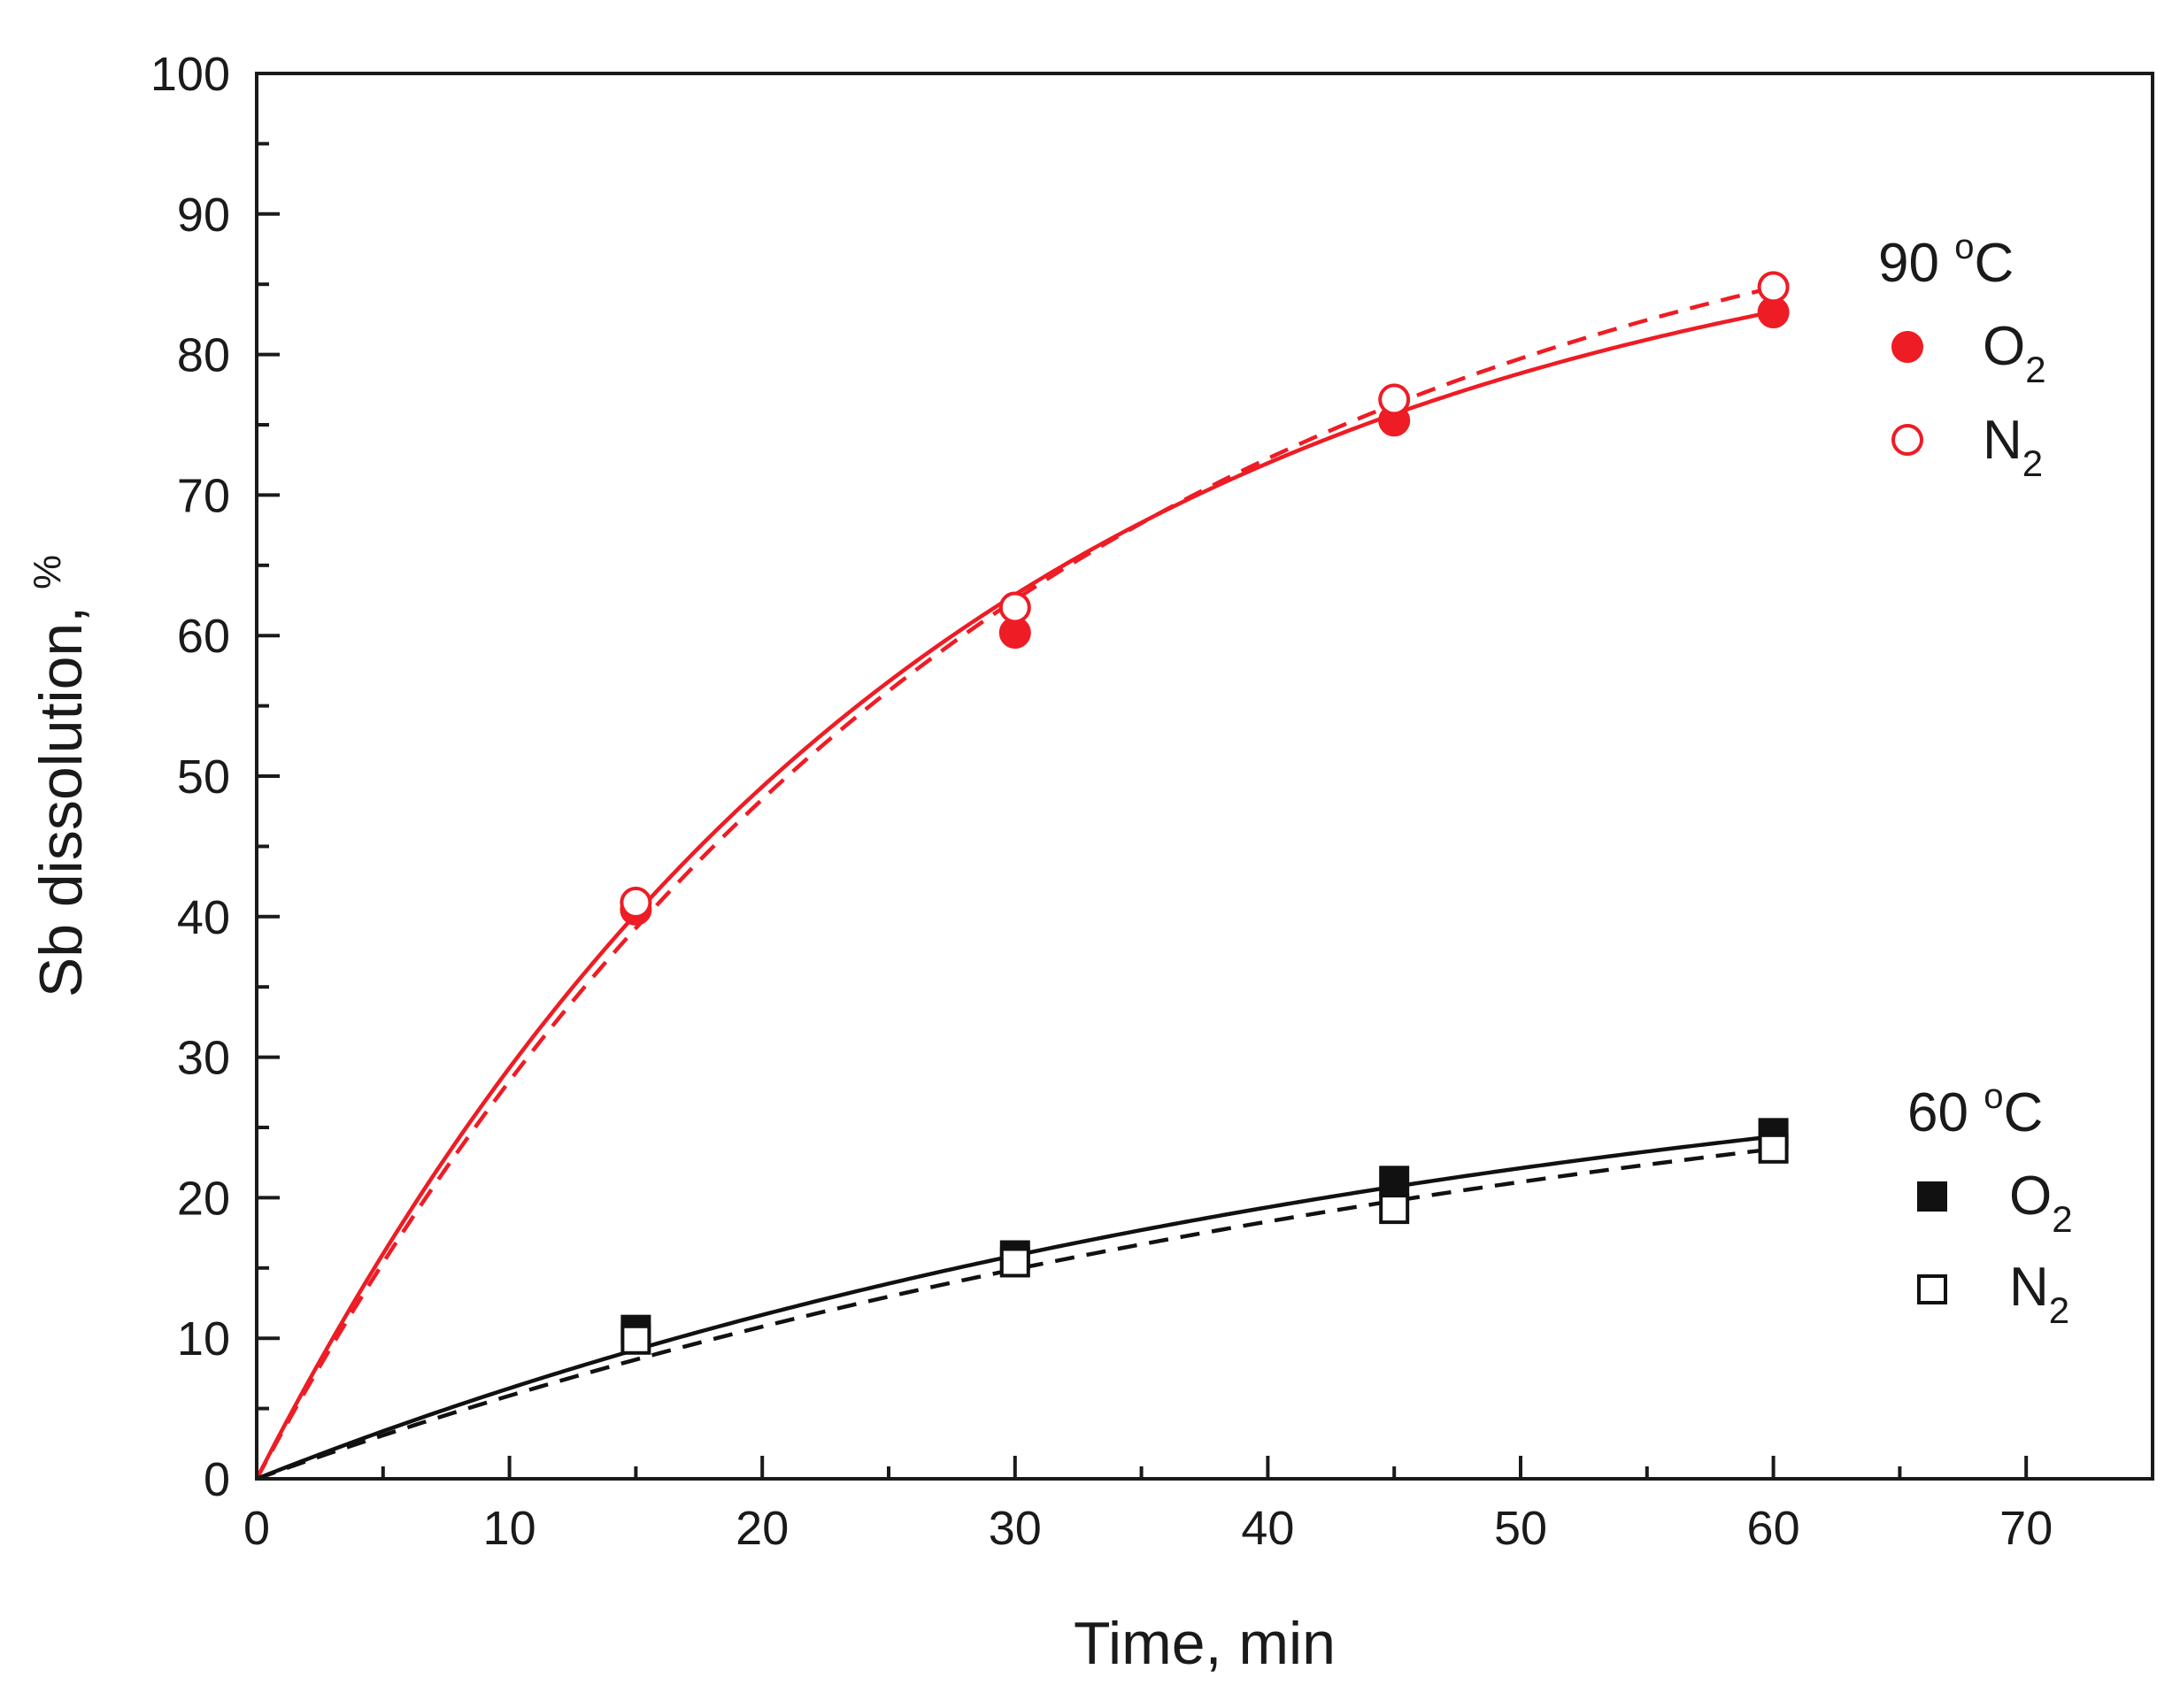  I want to click on x-tick-label-50: 50, so click(1520, 1528).